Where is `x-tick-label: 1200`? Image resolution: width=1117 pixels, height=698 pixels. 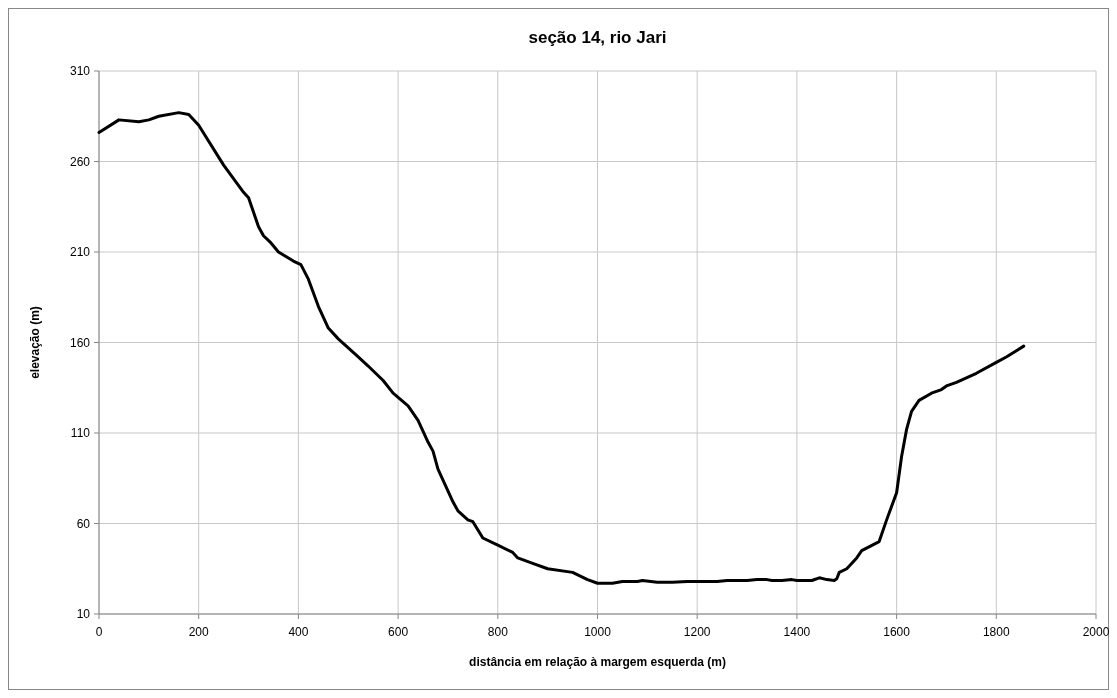 x-tick-label: 1200 is located at coordinates (697, 632).